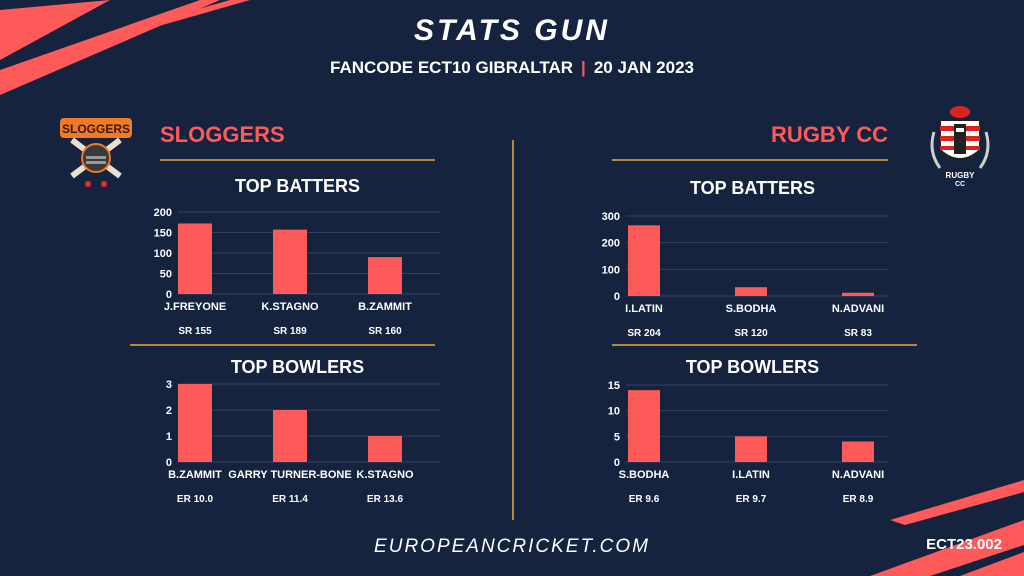 The height and width of the screenshot is (576, 1024). Describe the element at coordinates (858, 333) in the screenshot. I see `right_batters-sublabel-2: SR 83` at that location.